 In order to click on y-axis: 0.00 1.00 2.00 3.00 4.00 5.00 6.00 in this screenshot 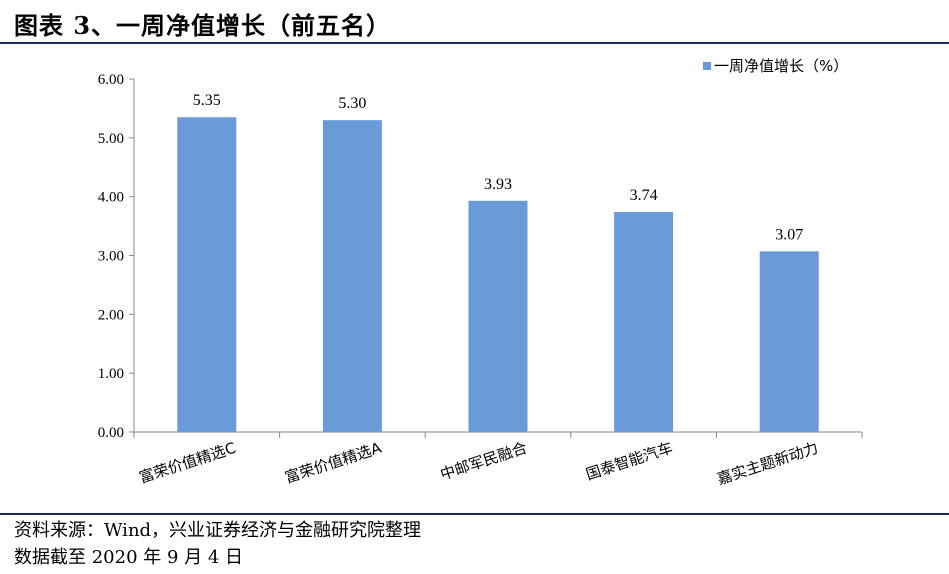, I will do `click(116, 256)`.